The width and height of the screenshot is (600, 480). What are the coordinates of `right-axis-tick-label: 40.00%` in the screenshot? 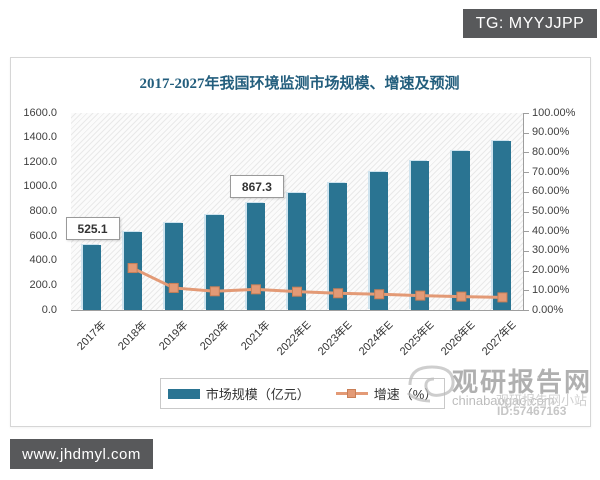 It's located at (551, 230).